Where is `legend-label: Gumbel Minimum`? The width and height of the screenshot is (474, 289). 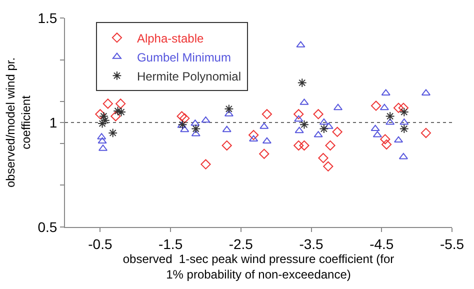
legend-label: Gumbel Minimum is located at coordinates (183, 57).